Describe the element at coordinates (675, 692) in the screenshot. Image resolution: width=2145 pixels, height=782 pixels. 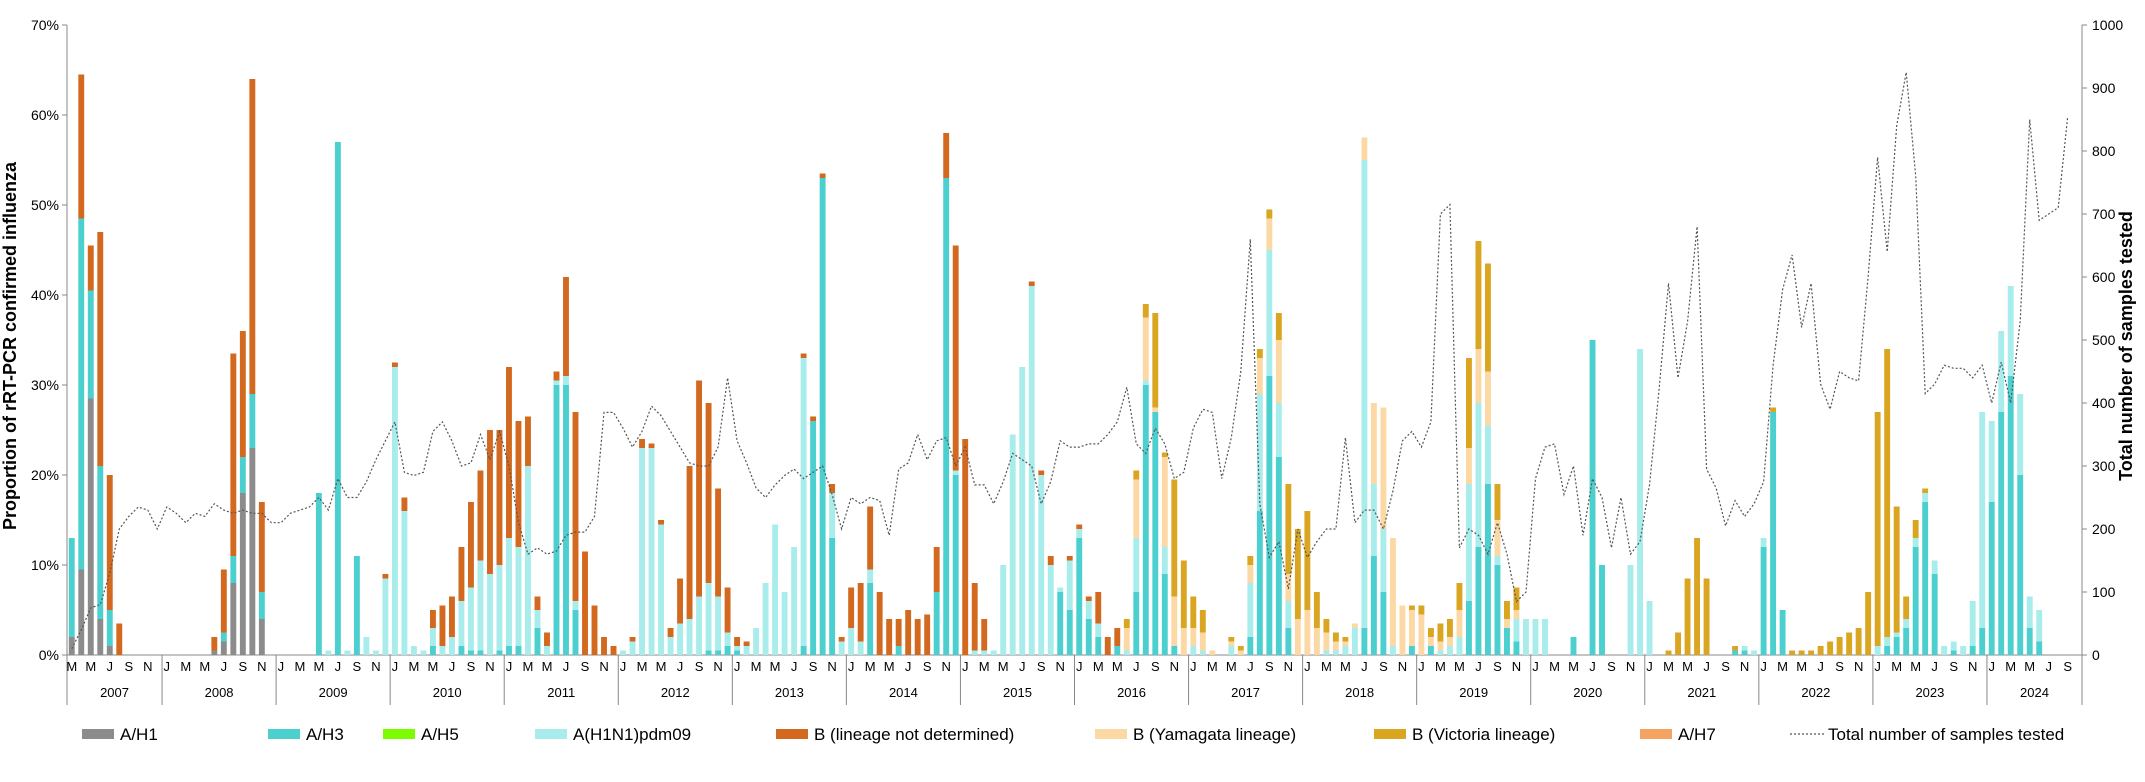
I see `year-label: 2012` at that location.